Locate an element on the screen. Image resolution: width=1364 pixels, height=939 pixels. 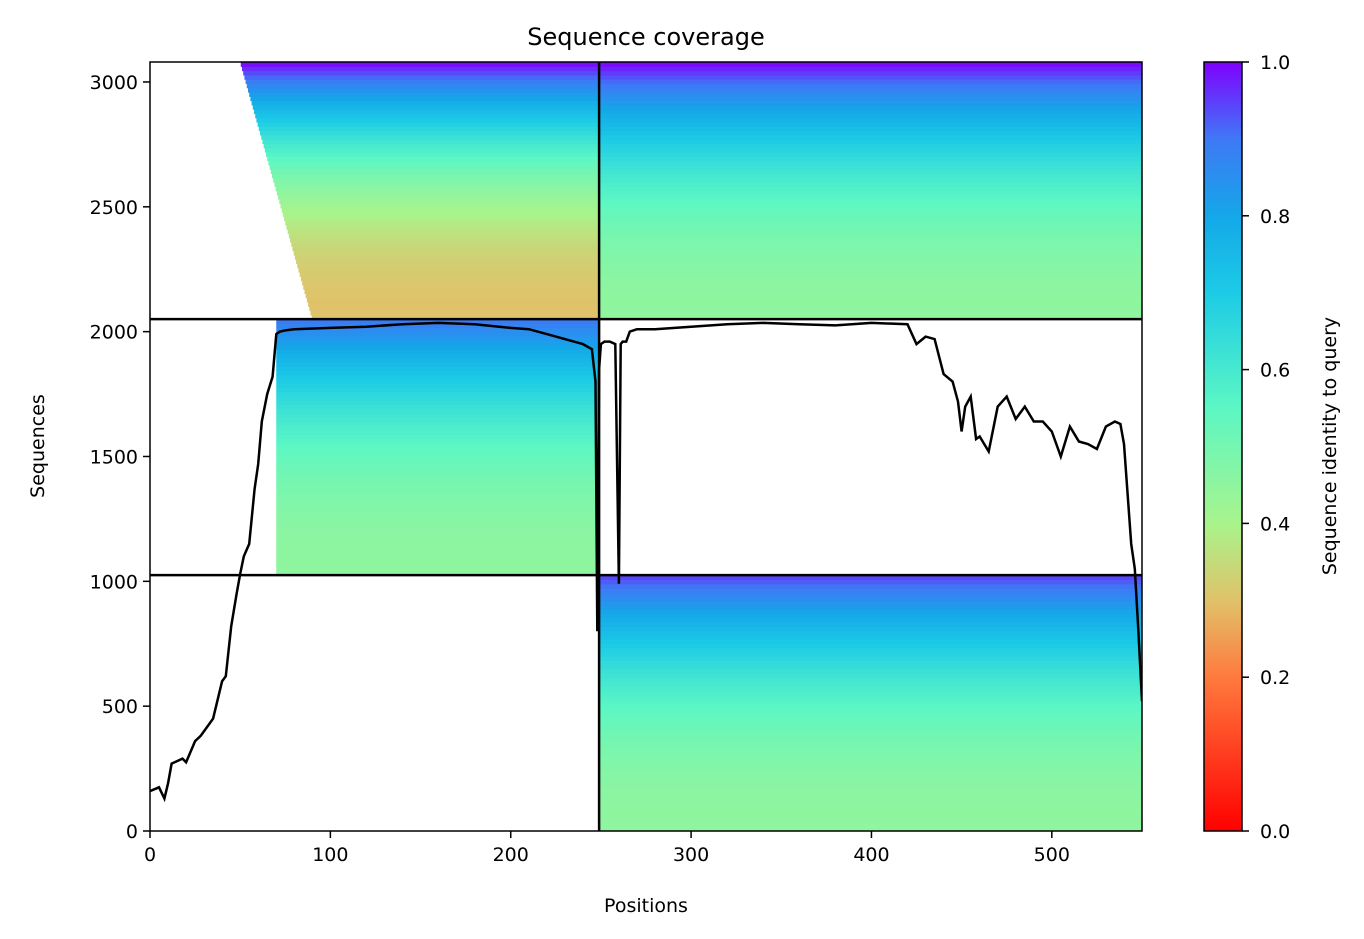
x-tick-label: 200 is located at coordinates (511, 855).